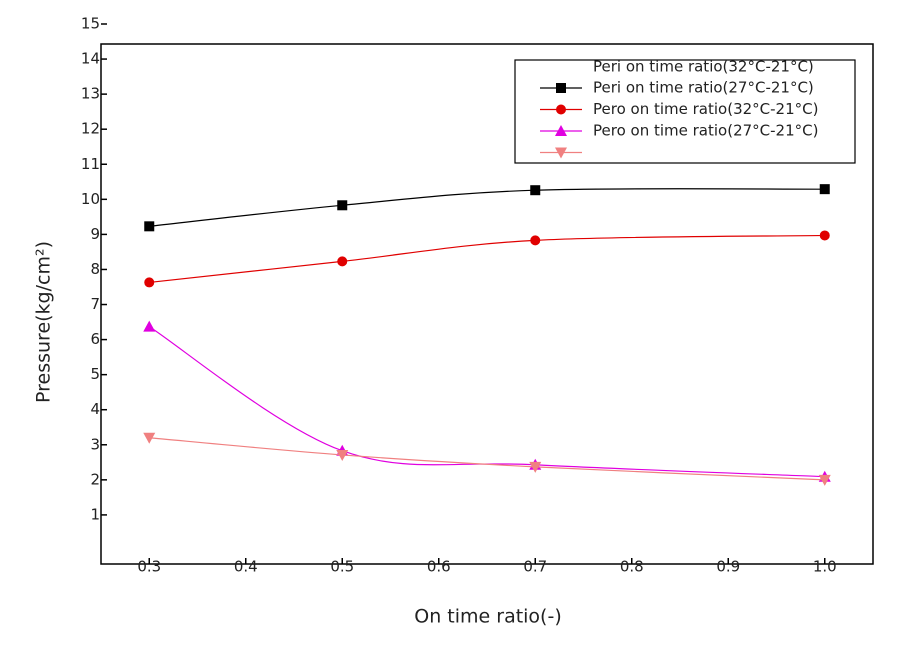 This screenshot has width=916, height=647. Describe the element at coordinates (95, 514) in the screenshot. I see `y-tick-label: 1` at that location.